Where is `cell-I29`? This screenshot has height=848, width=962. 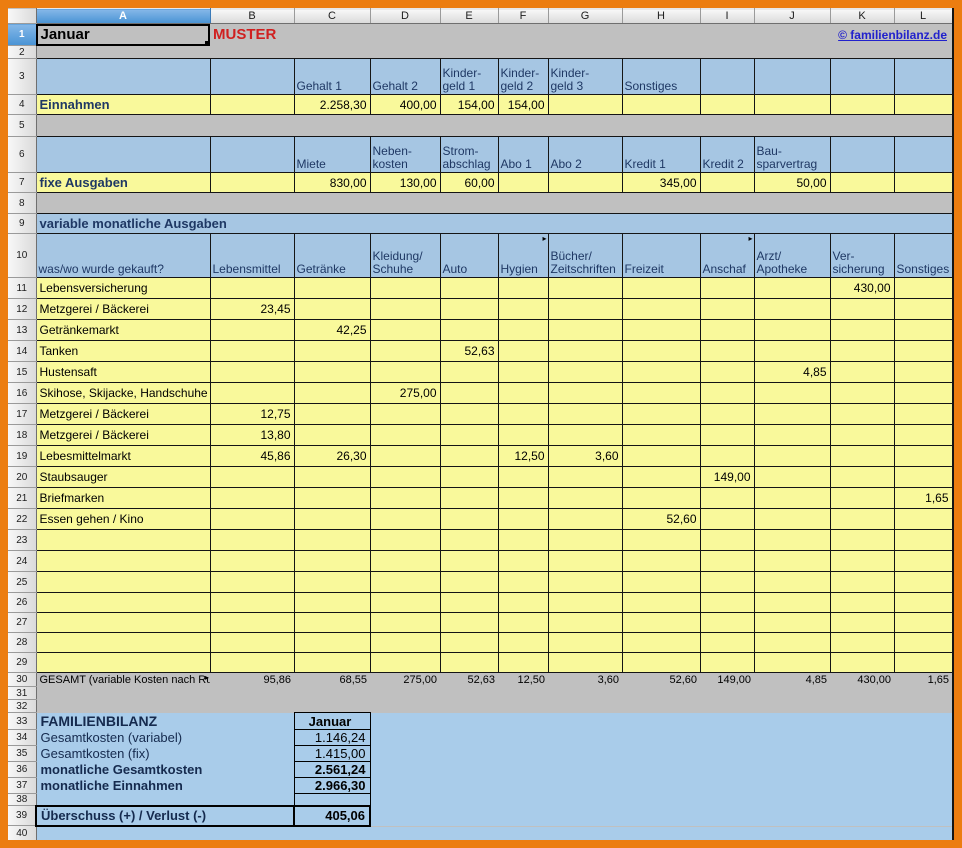
cell-I29 is located at coordinates (727, 662).